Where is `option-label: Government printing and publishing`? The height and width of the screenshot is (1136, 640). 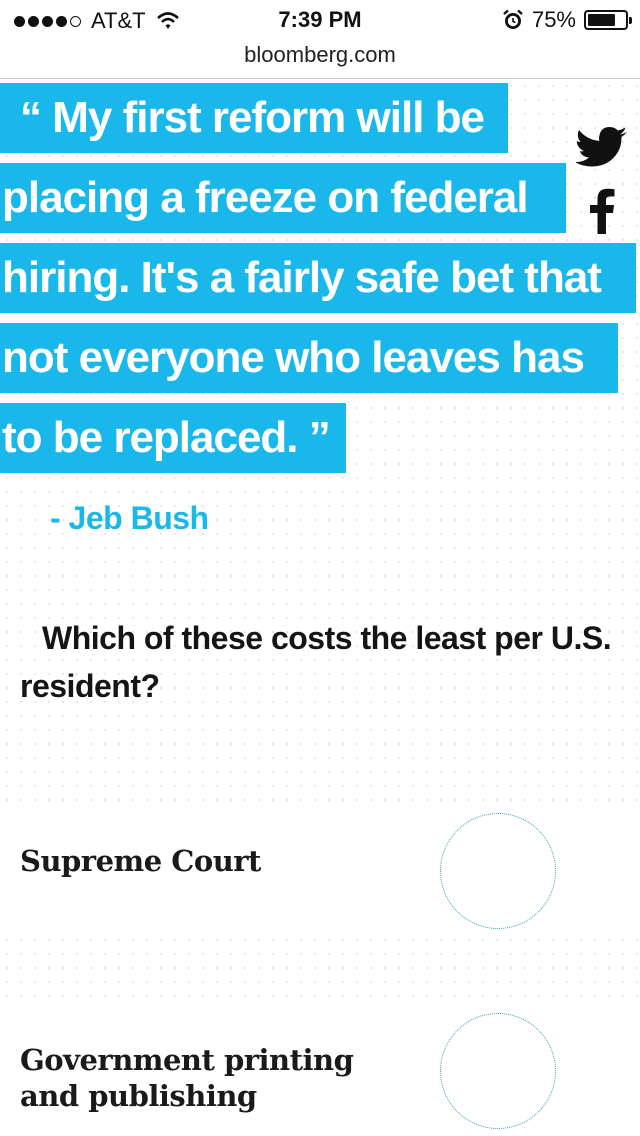
option-label: Government printing and publishing is located at coordinates (187, 1078).